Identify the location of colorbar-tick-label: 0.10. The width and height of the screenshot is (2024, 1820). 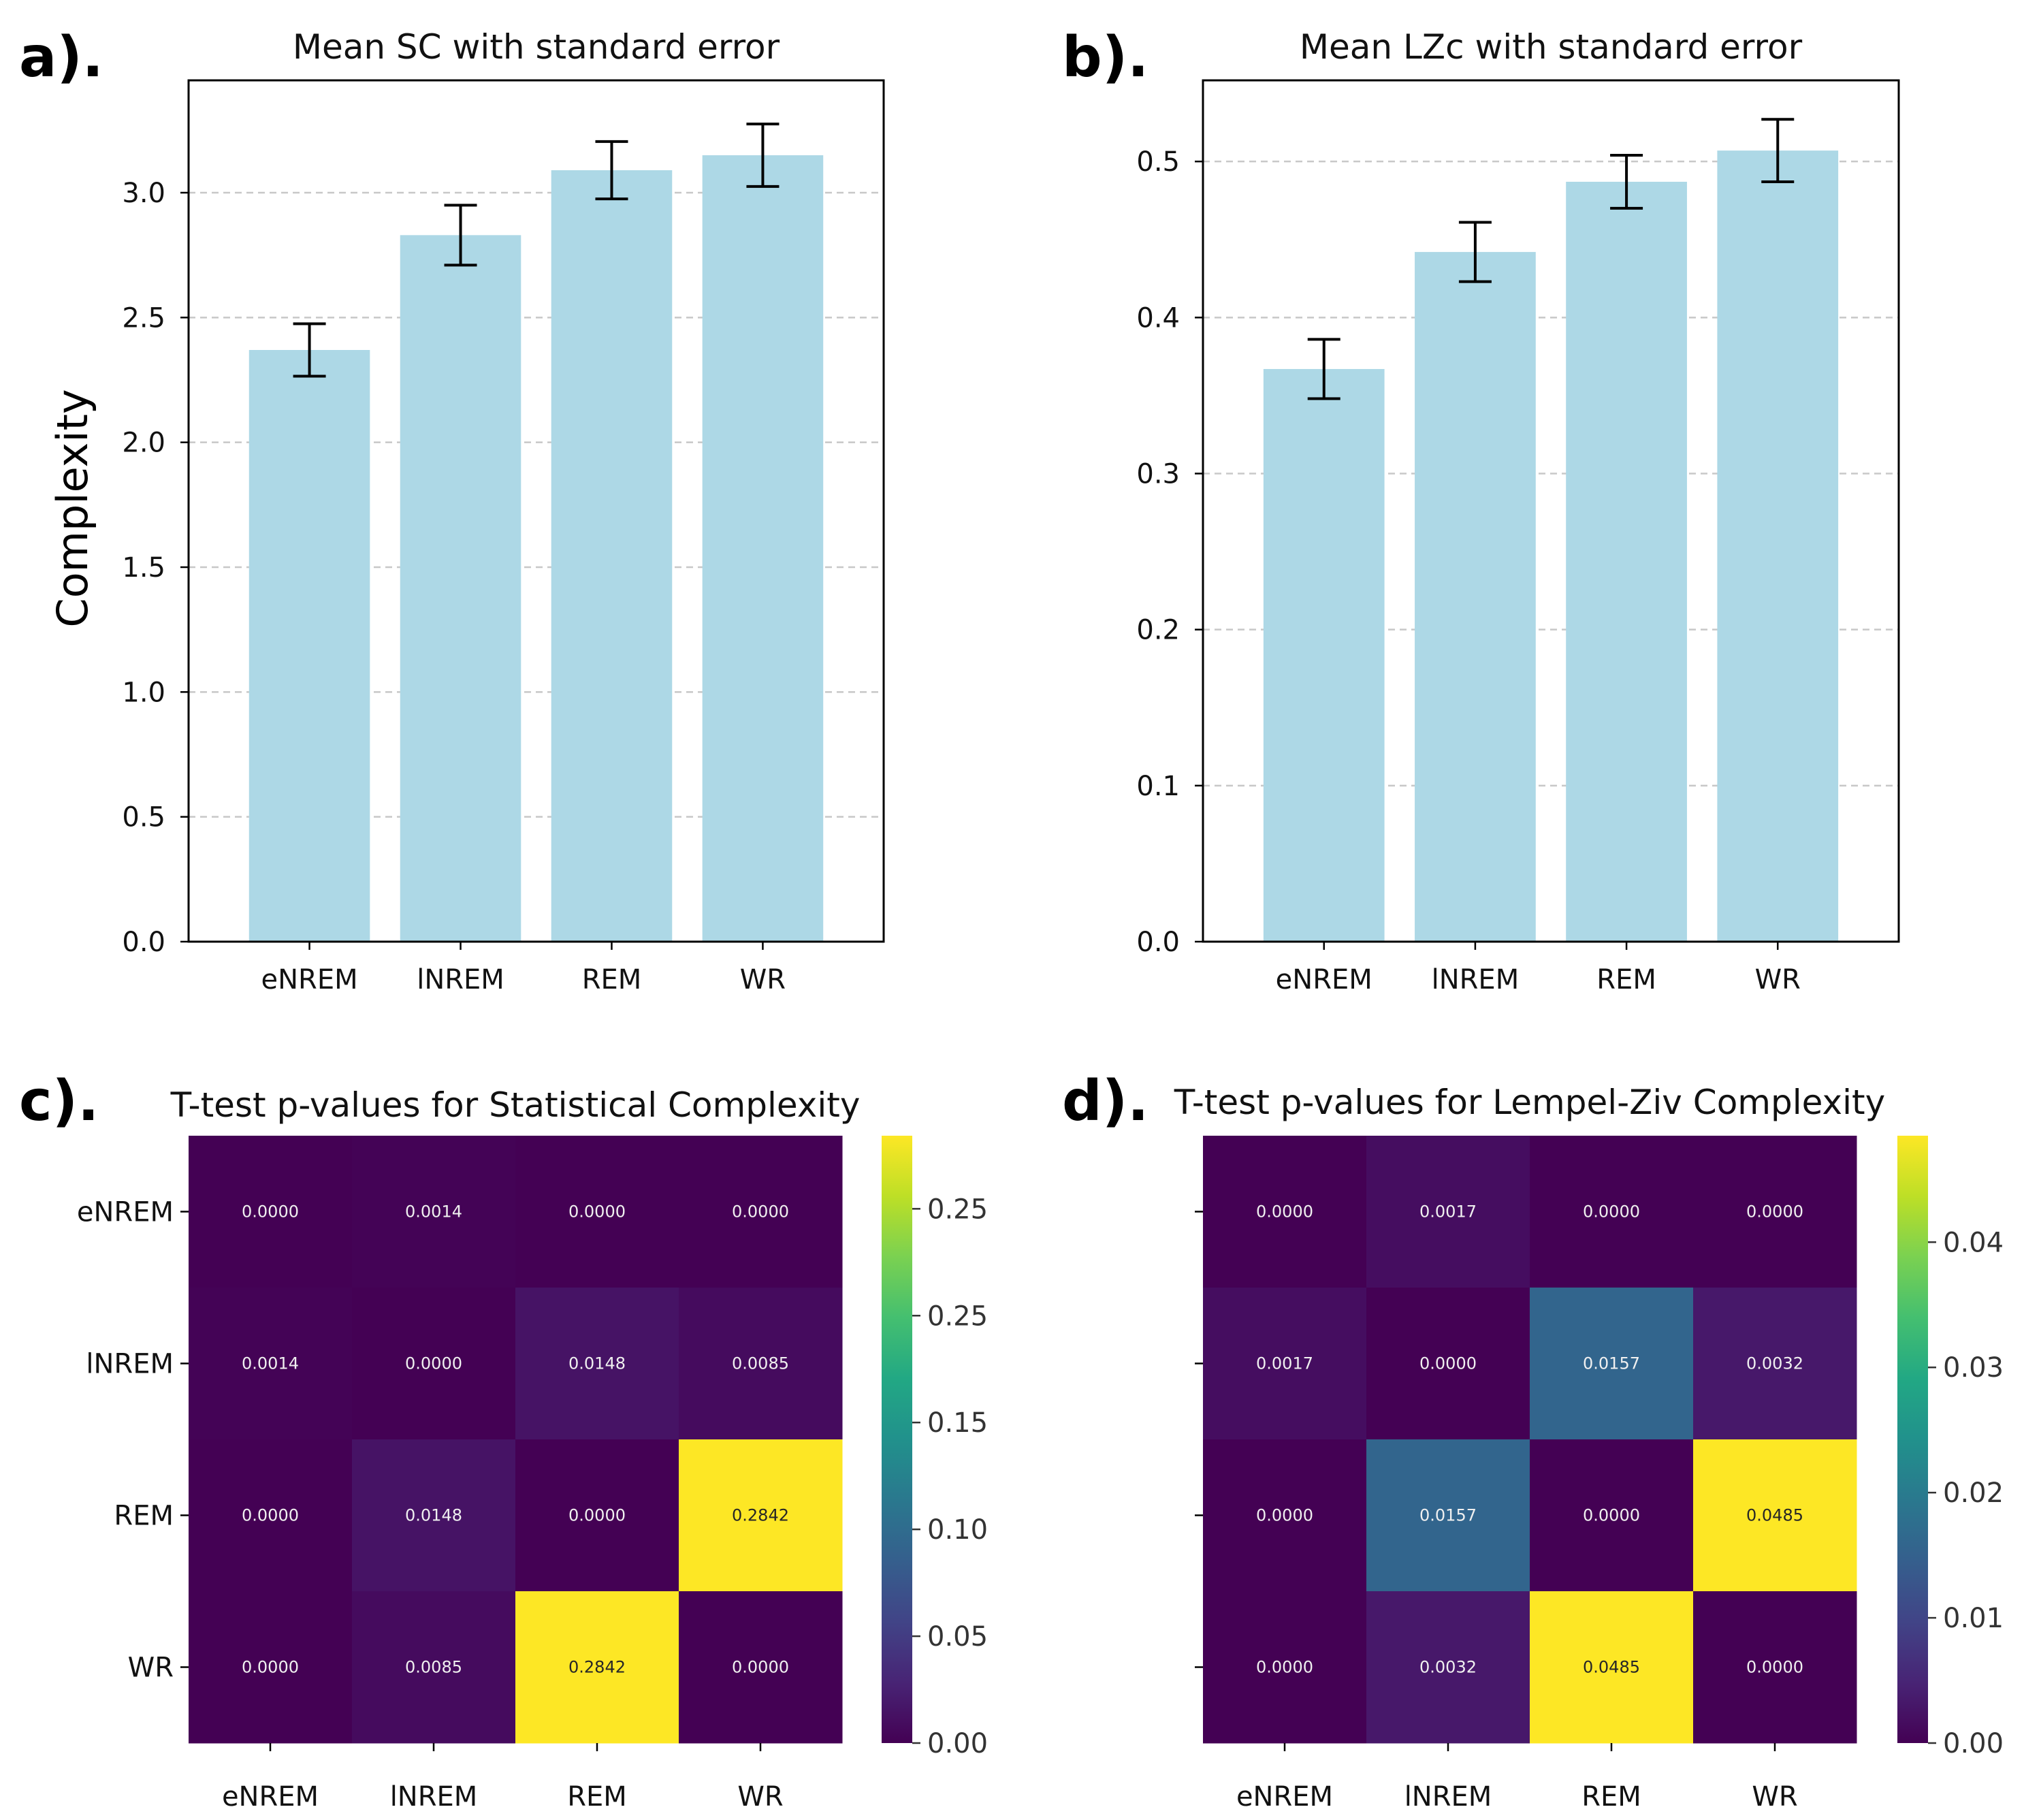
(957, 1530).